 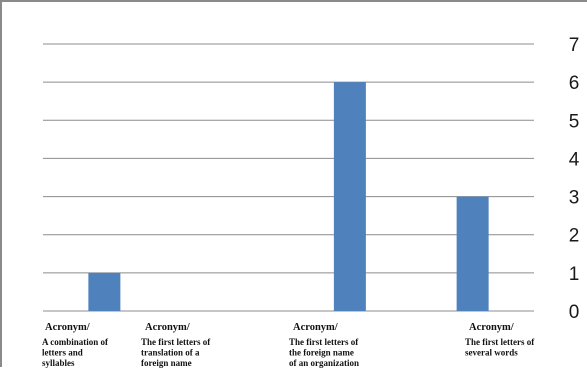 I want to click on y-tick-label: 6, so click(x=574, y=83).